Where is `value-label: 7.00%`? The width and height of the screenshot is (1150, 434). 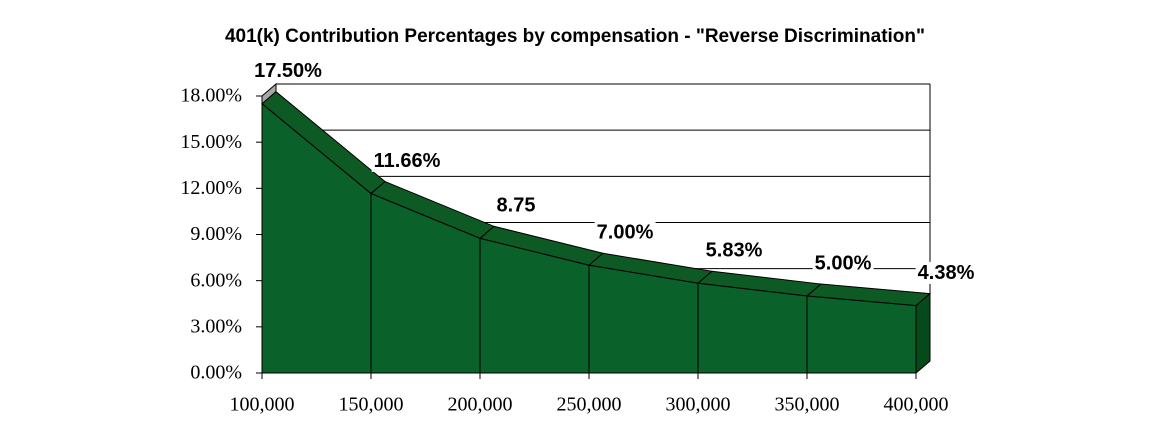
value-label: 7.00% is located at coordinates (625, 233).